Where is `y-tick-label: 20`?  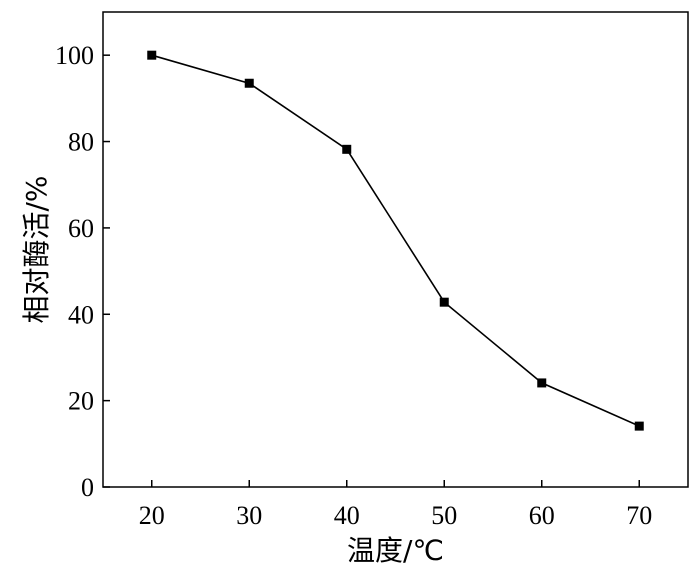
y-tick-label: 20 is located at coordinates (81, 401).